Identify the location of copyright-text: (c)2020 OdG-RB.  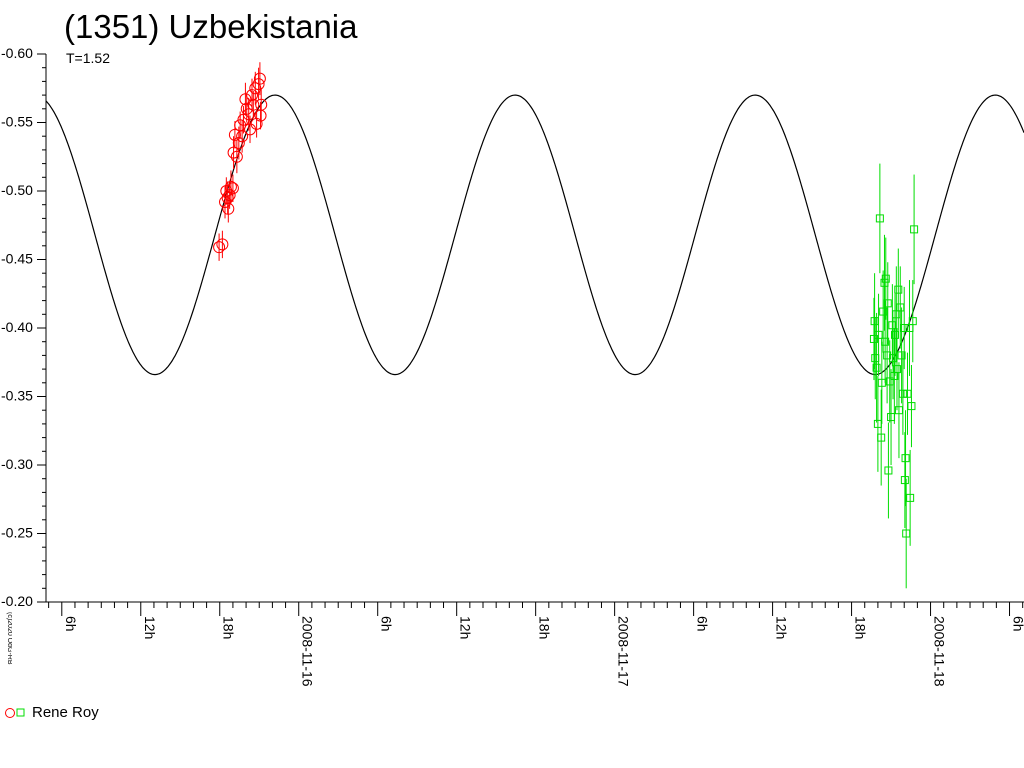
(9, 638).